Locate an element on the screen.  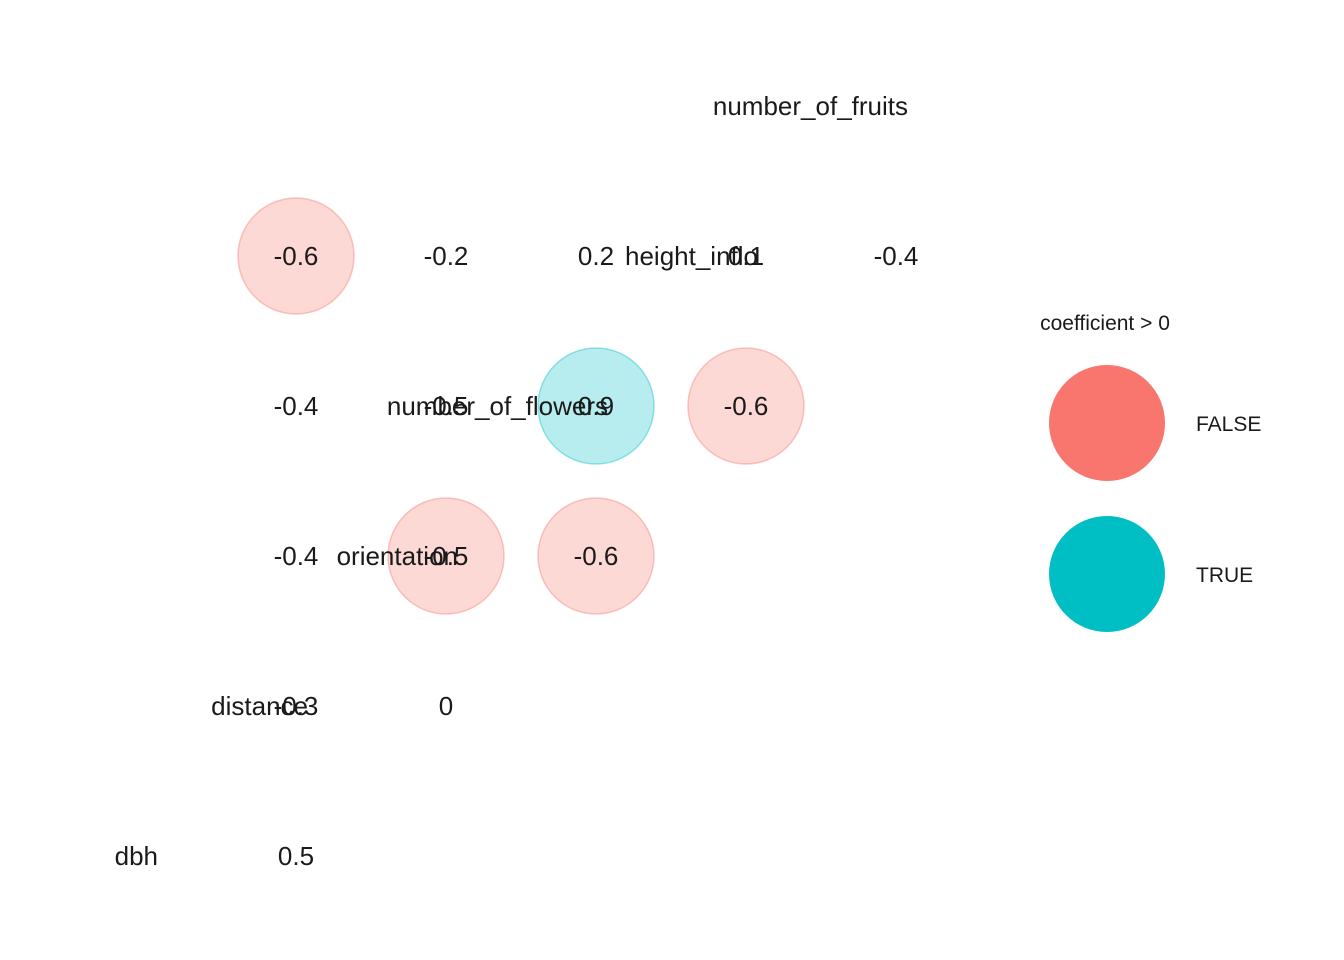
variable-label-dbh: dbh is located at coordinates (136, 856).